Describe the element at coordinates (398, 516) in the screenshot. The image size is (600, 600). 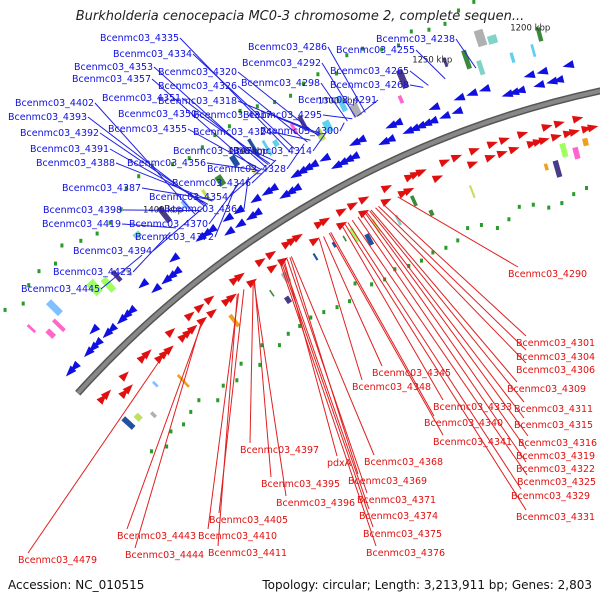
I see `reverse-gene-label: Bcenmc03_4374` at that location.